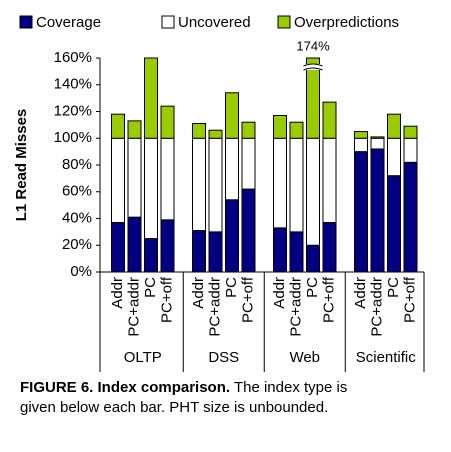  Describe the element at coordinates (125, 387) in the screenshot. I see `caption-label: FIGURE 6. Index comparison.` at that location.